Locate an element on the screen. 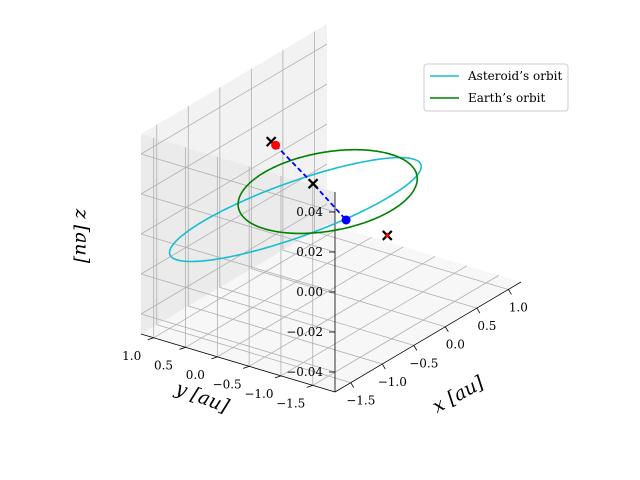  y-tick-label: −0.5 is located at coordinates (227, 384).